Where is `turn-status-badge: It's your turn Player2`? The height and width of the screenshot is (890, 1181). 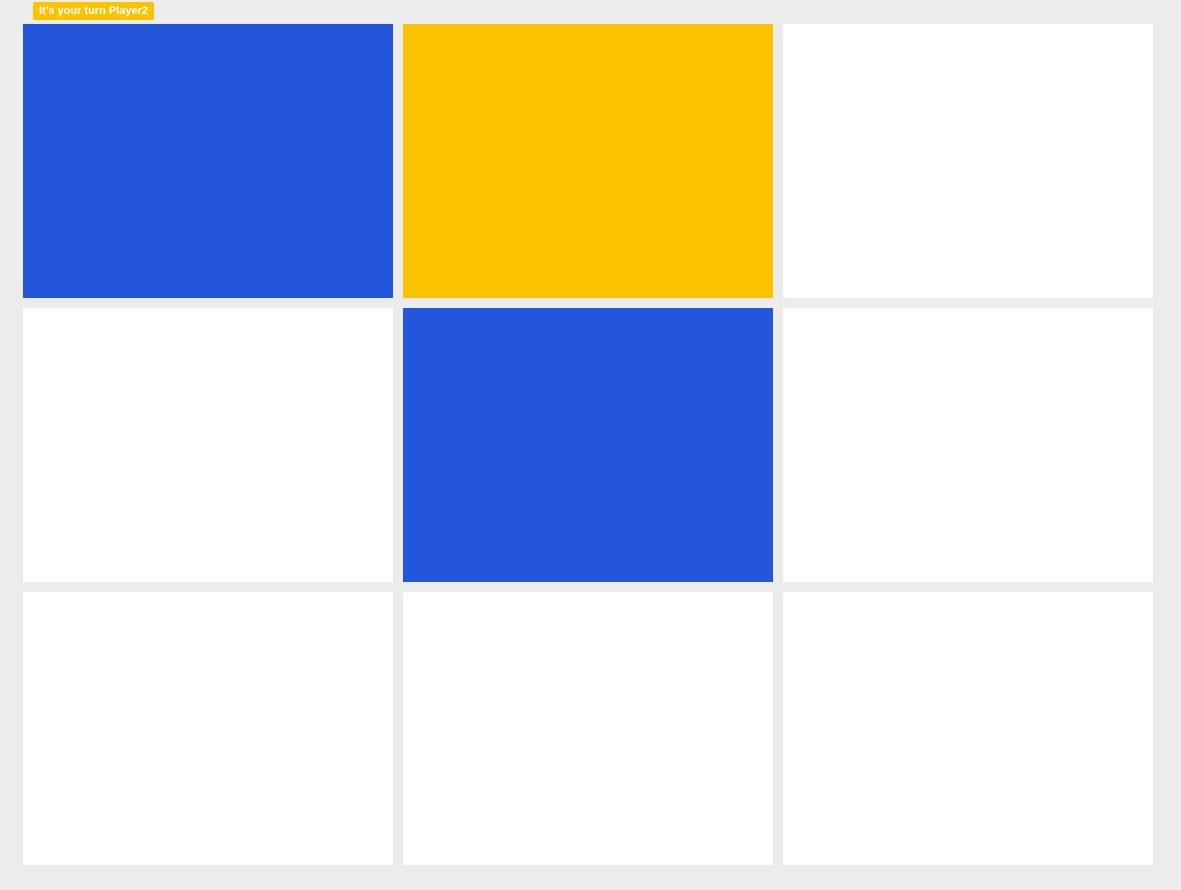 turn-status-badge: It's your turn Player2 is located at coordinates (93, 11).